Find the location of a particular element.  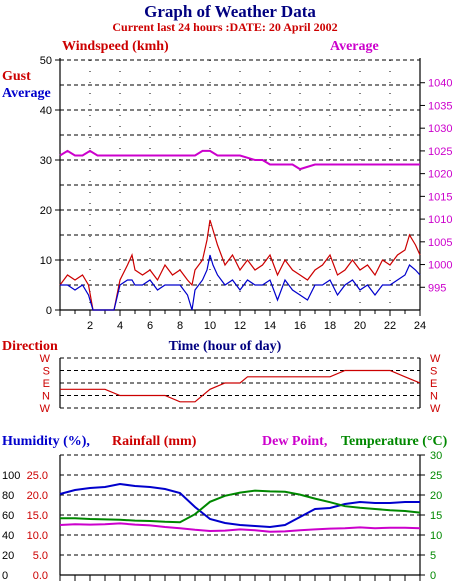

wind-y2-tick-label: 995 is located at coordinates (437, 288).